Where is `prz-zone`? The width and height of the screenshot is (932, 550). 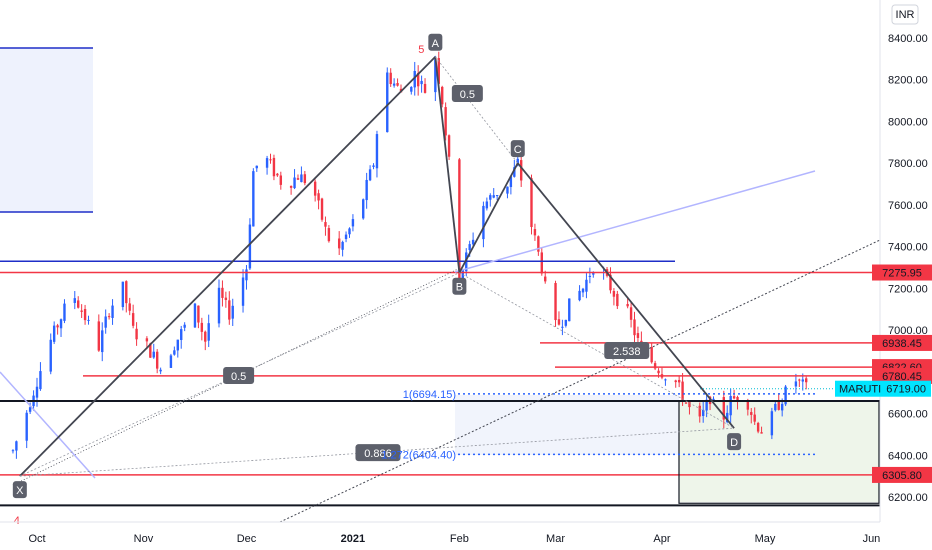 prz-zone is located at coordinates (779, 451).